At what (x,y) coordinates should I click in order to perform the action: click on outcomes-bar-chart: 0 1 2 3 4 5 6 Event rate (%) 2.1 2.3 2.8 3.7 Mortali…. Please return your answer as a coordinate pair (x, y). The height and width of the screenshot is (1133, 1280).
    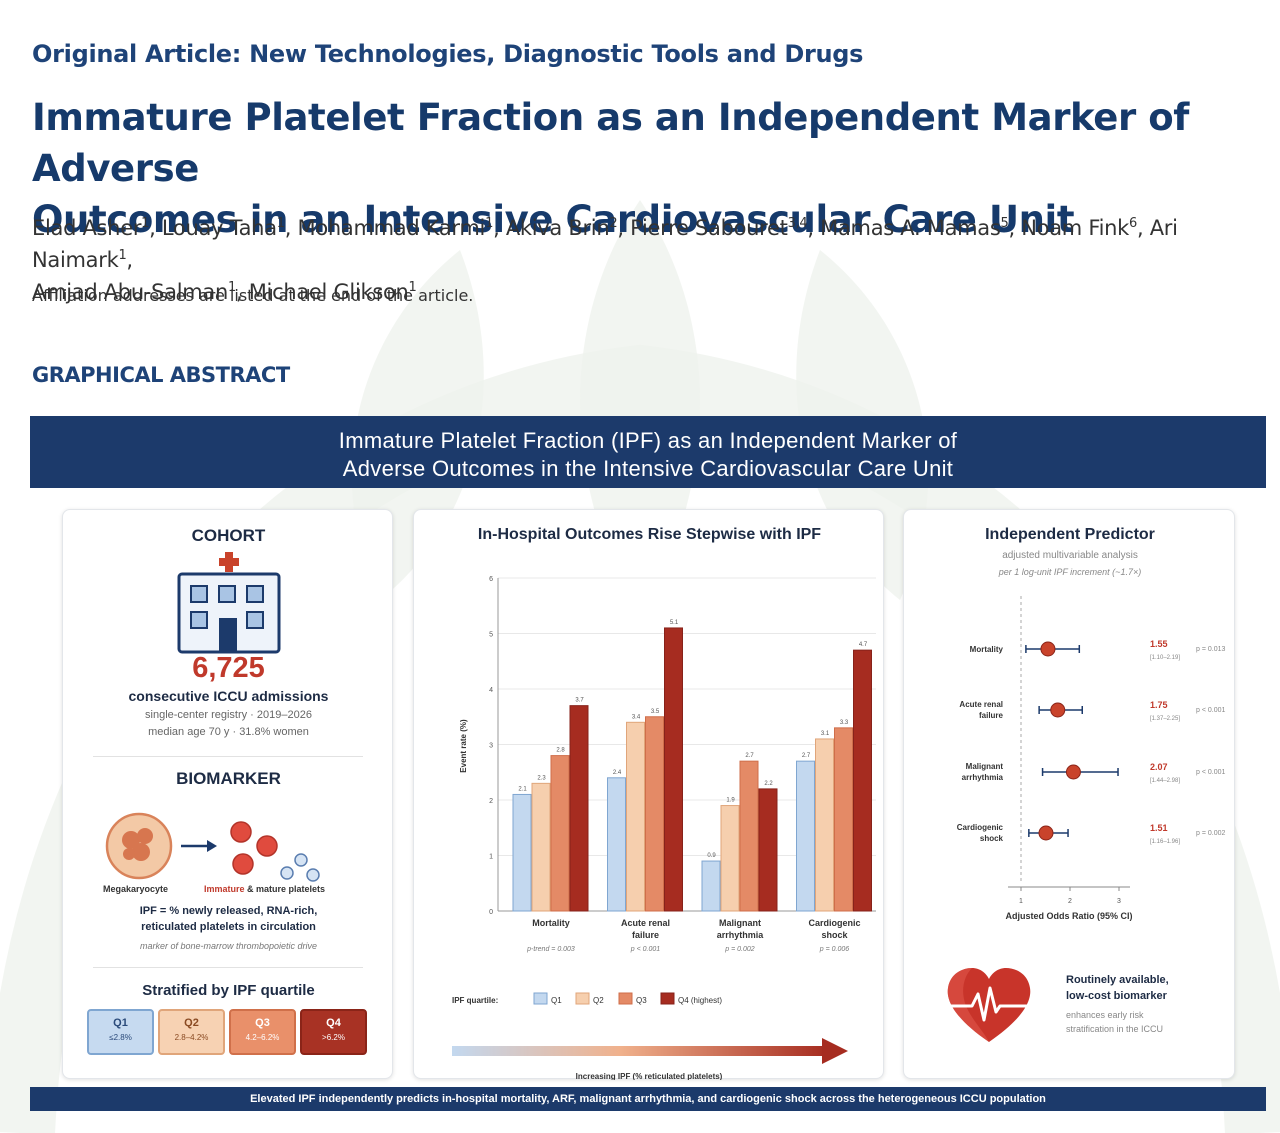
    Looking at the image, I should click on (664, 828).